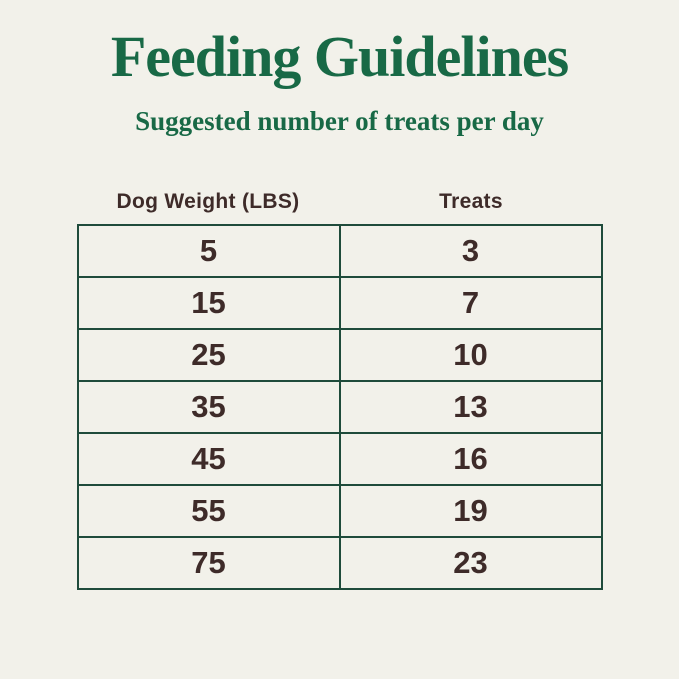  Describe the element at coordinates (340, 202) in the screenshot. I see `table-column-headers: Dog Weight (LBS) Treats` at that location.